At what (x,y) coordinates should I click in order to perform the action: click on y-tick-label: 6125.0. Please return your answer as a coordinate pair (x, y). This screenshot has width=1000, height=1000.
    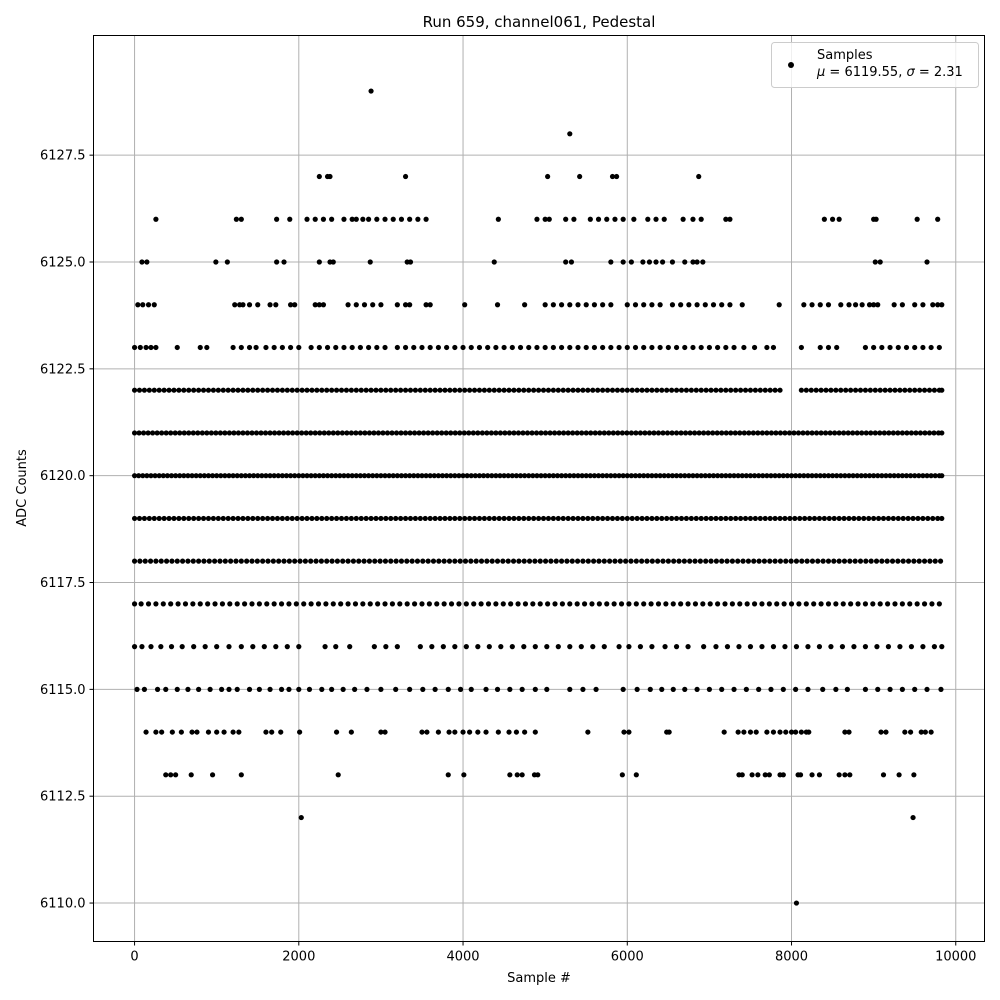
    Looking at the image, I should click on (63, 263).